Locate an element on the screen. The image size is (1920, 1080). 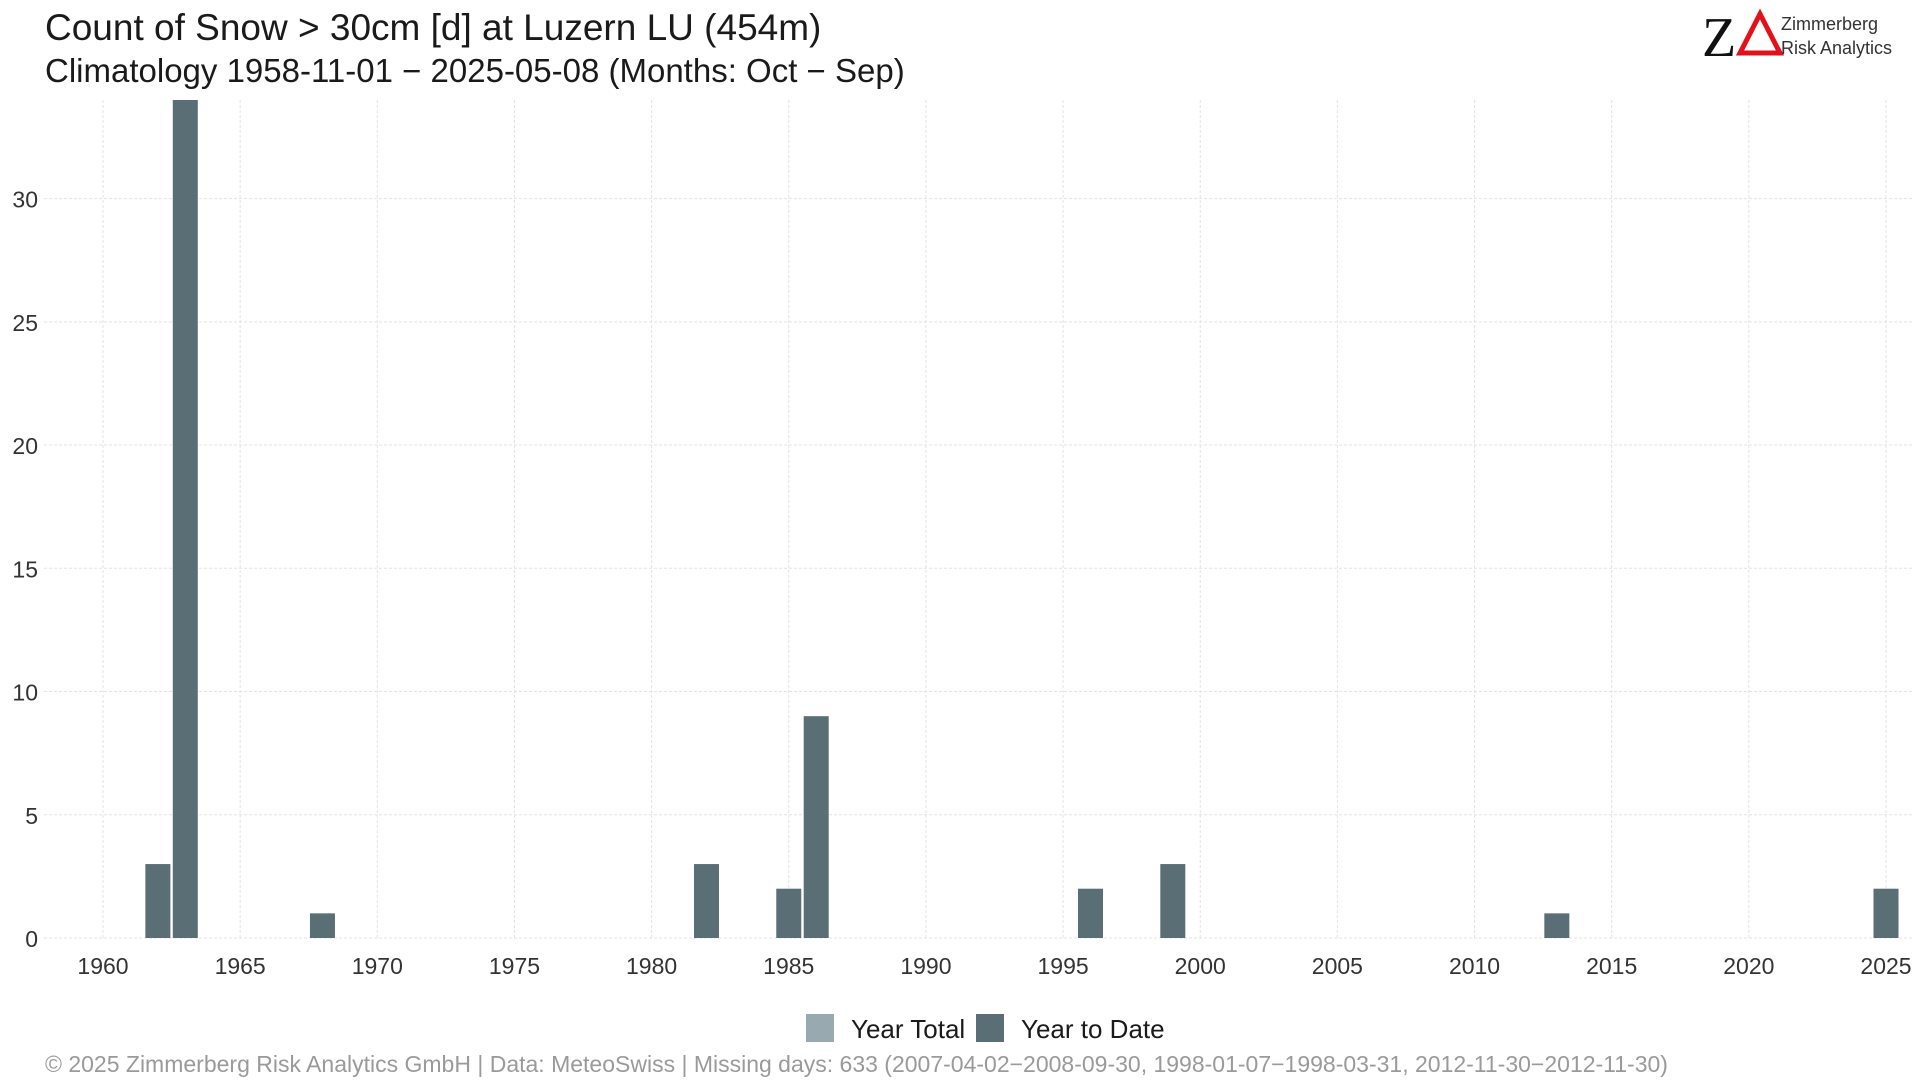
x-tick-label: 1970 is located at coordinates (377, 966).